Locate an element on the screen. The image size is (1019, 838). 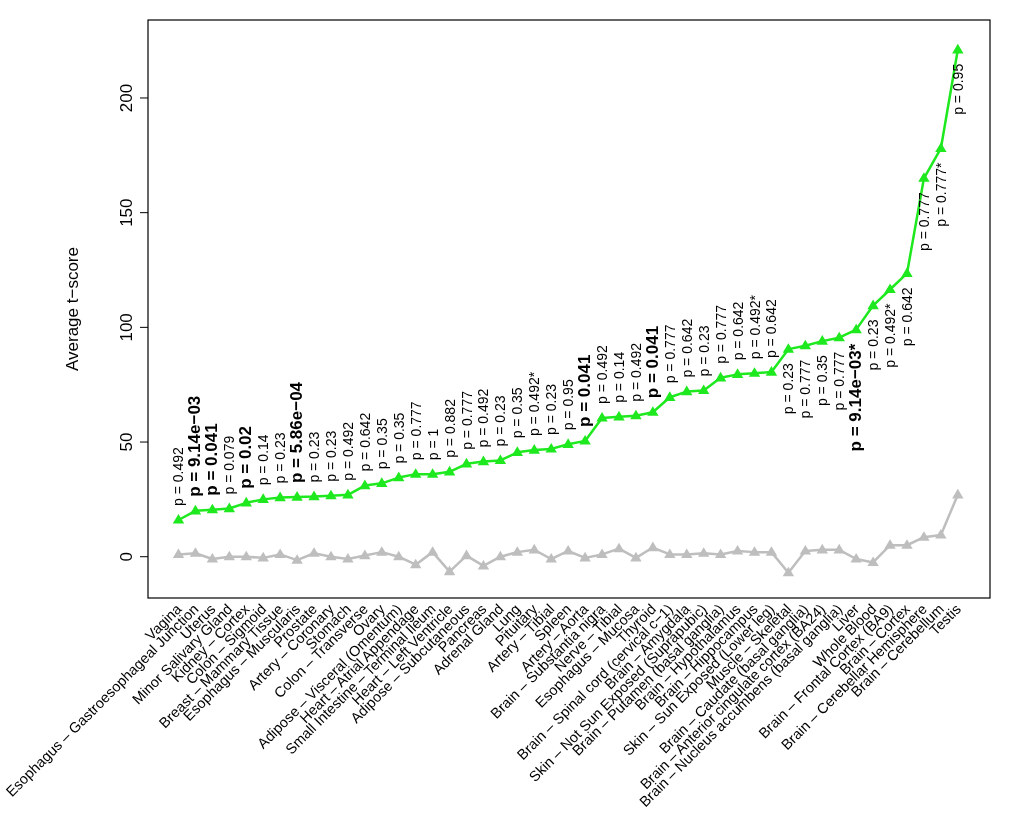
annotation: p = 0.95 is located at coordinates (568, 405).